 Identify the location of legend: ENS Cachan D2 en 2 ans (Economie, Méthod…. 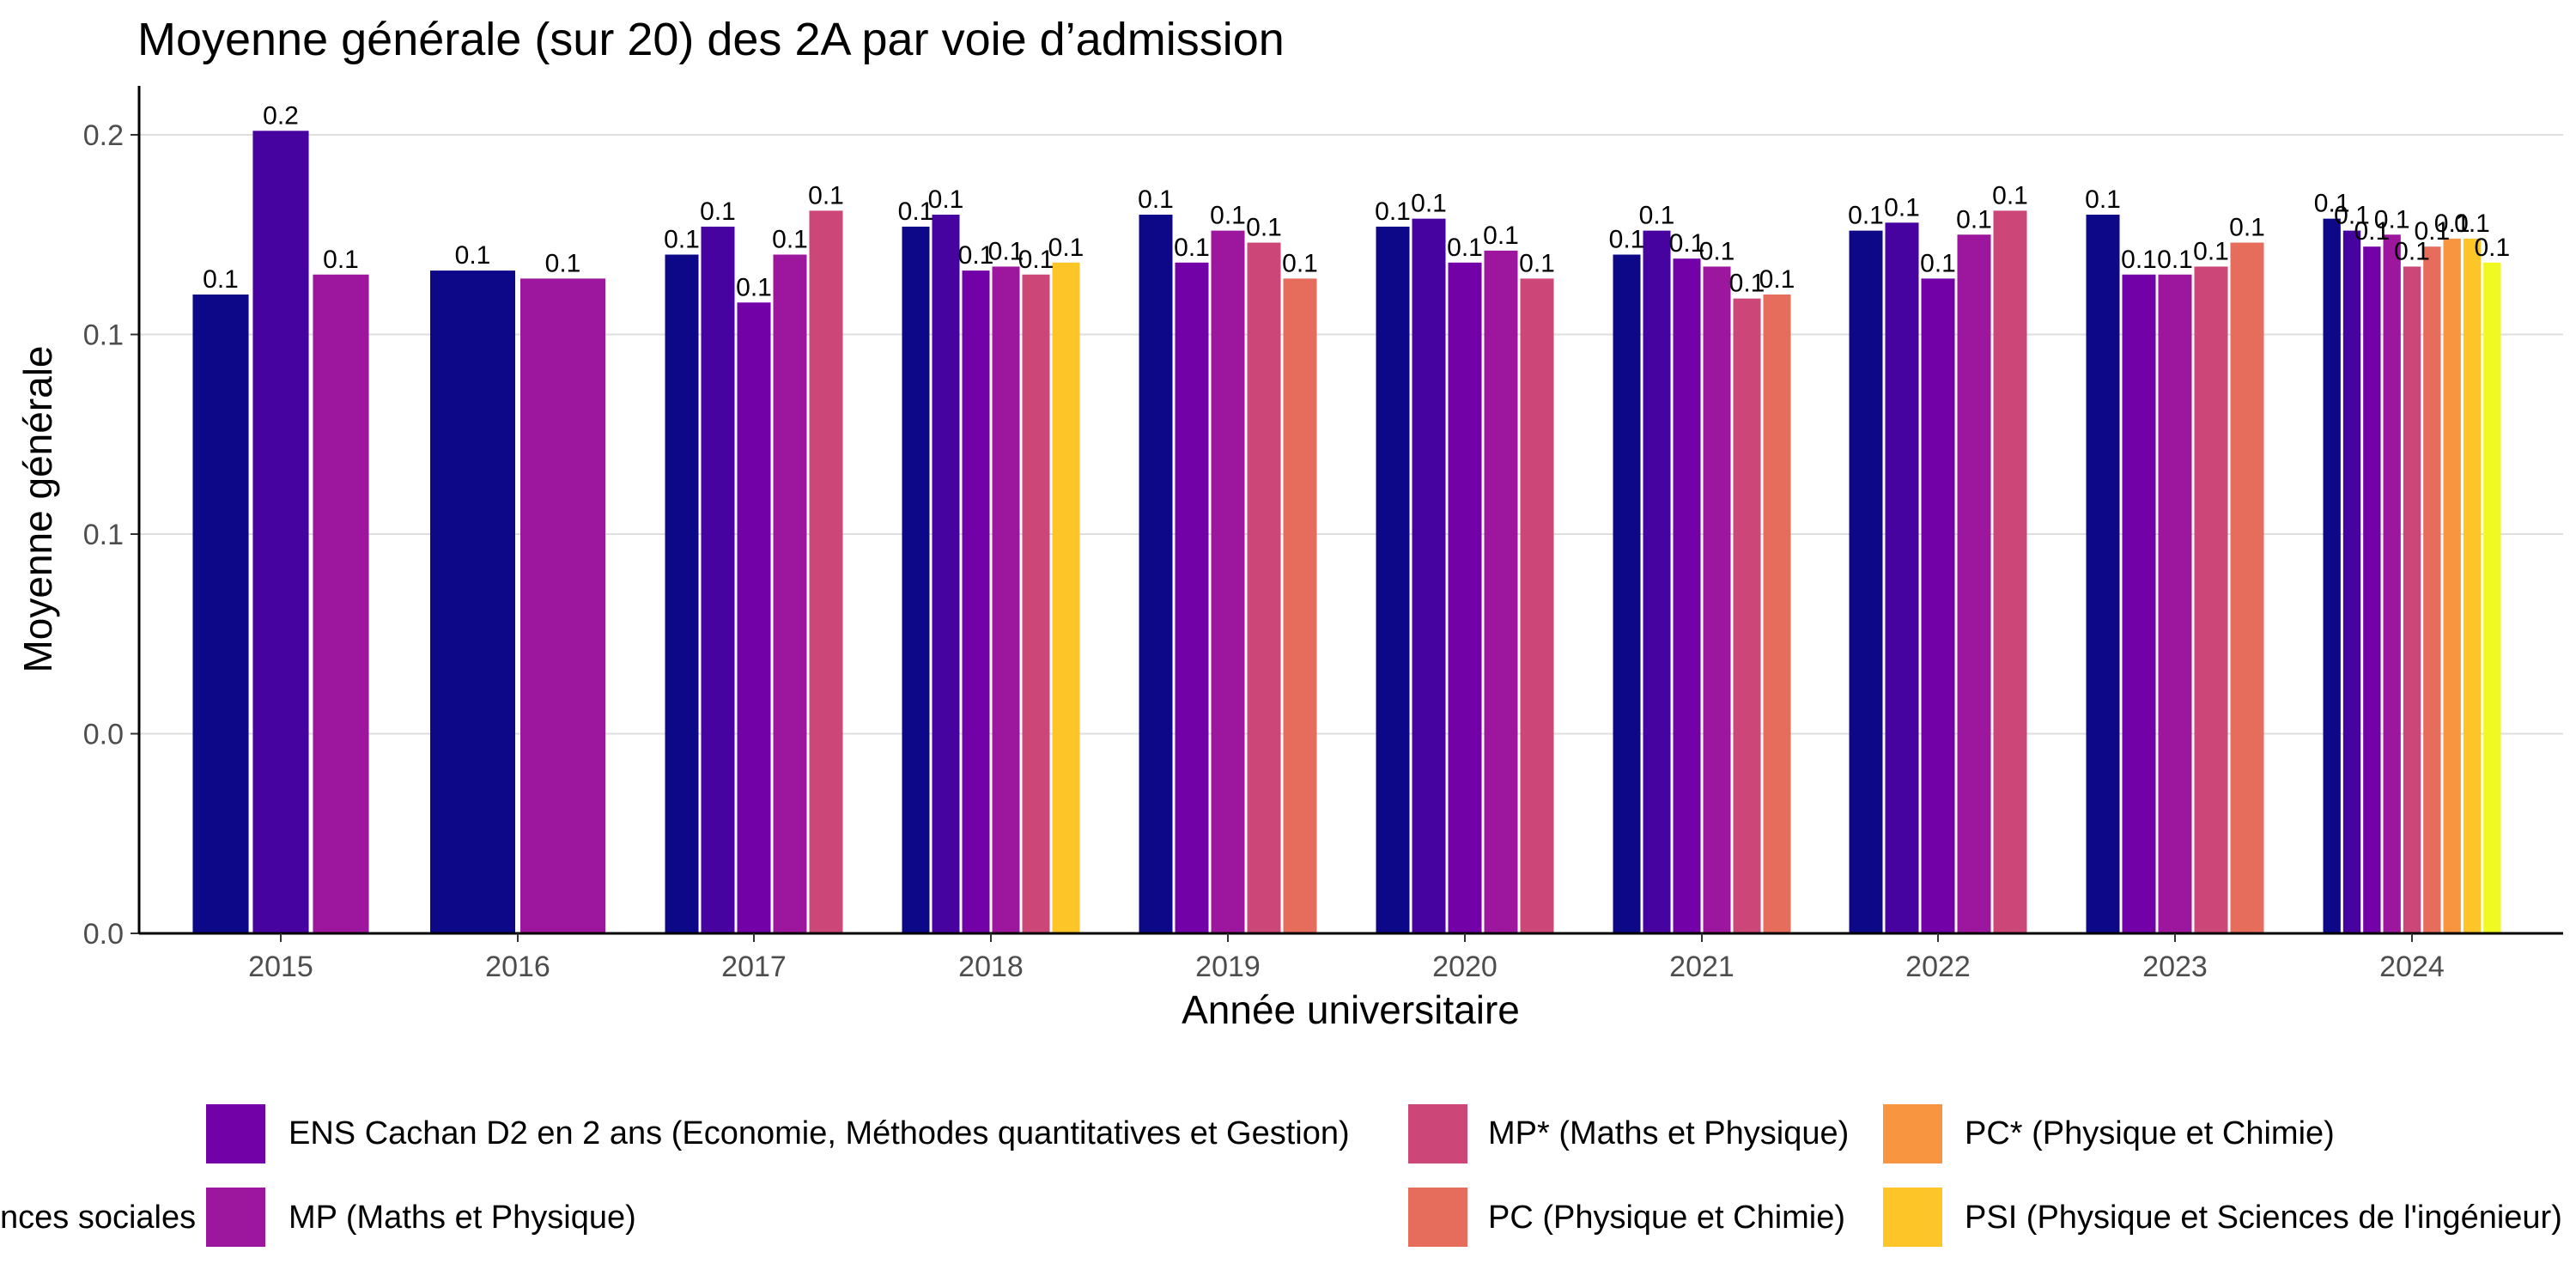
(1281, 1175).